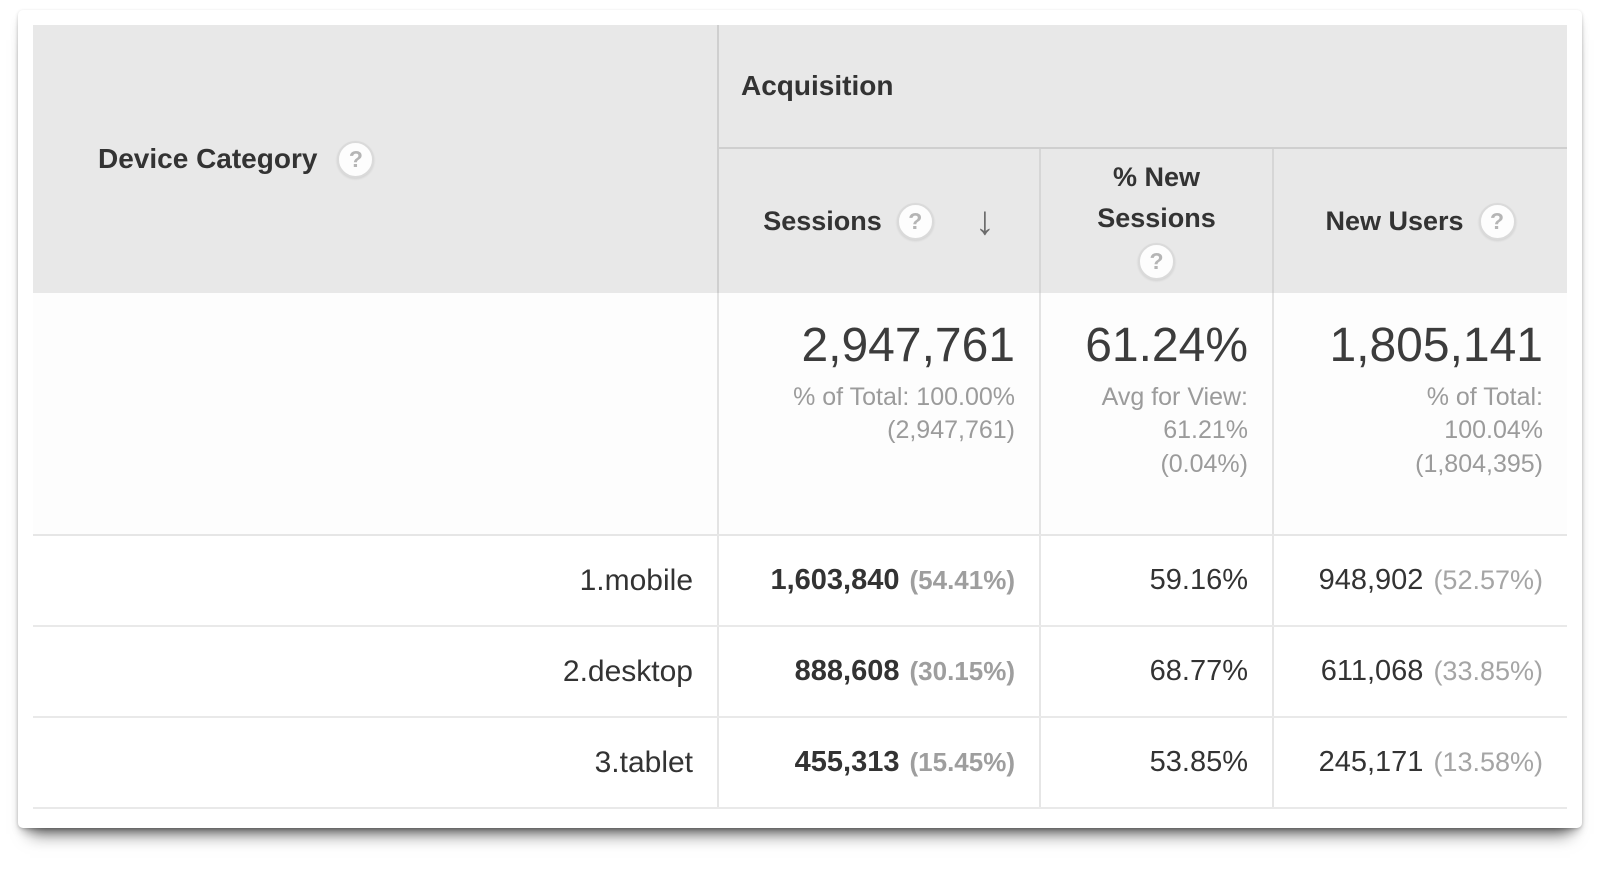 The height and width of the screenshot is (870, 1600). I want to click on sessions-share-pct: (15.45%), so click(962, 762).